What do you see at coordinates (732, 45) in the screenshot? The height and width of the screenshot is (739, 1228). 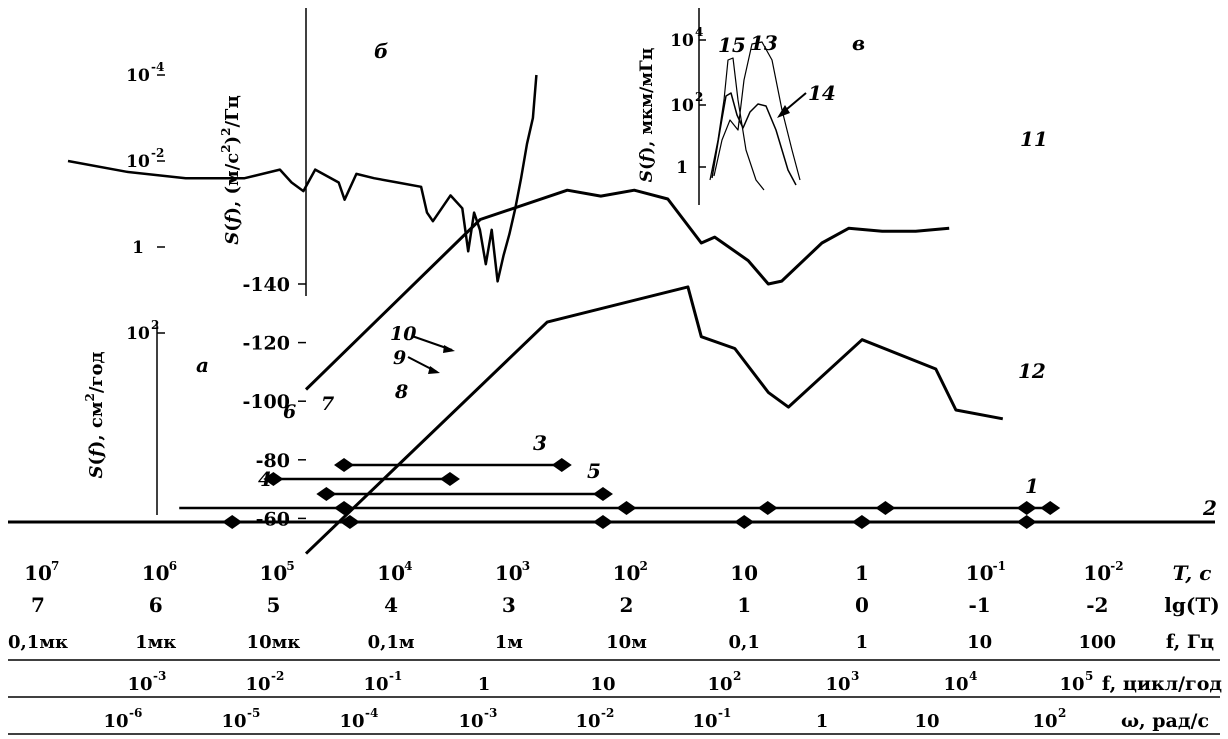 I see `curve-15-label: 15` at bounding box center [732, 45].